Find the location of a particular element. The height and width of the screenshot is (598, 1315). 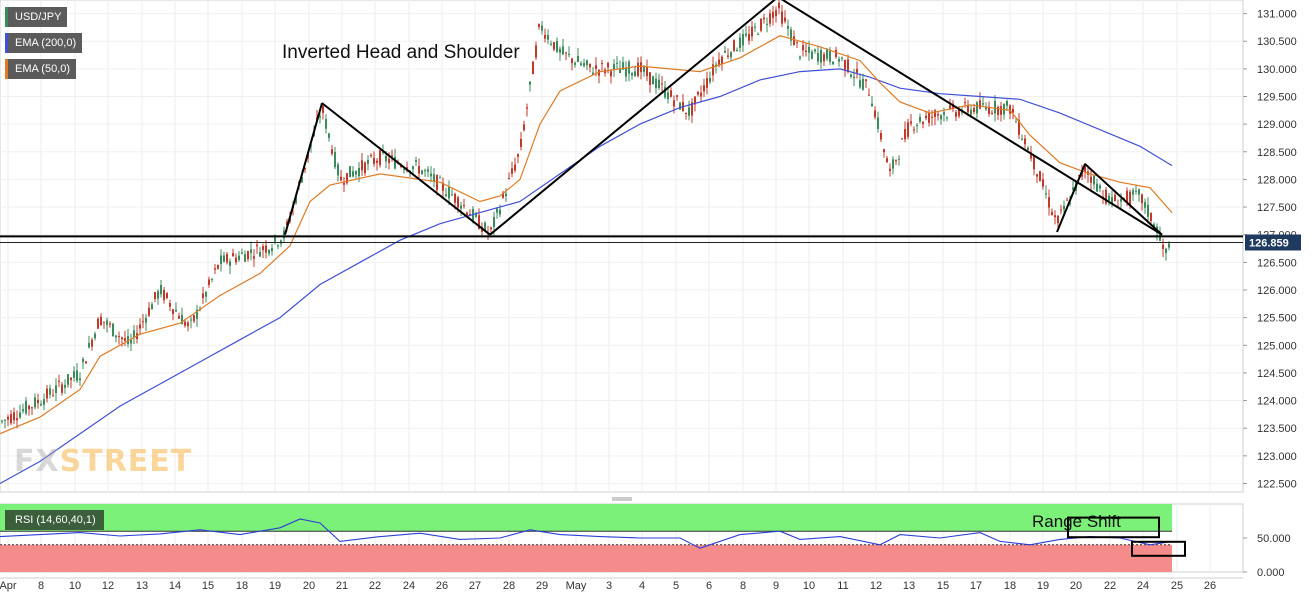

x-tick-label: 15 is located at coordinates (208, 586).